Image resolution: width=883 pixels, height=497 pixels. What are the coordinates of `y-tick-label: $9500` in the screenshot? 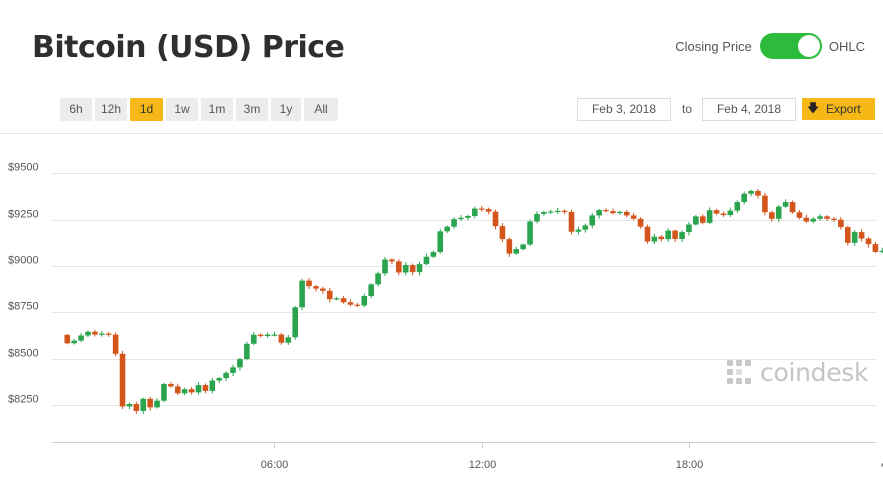 It's located at (23, 168).